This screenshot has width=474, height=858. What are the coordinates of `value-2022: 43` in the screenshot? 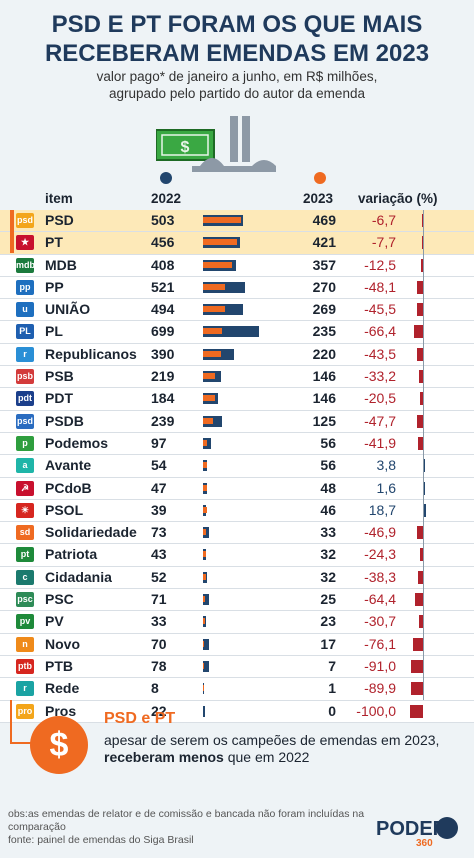 It's located at (159, 554).